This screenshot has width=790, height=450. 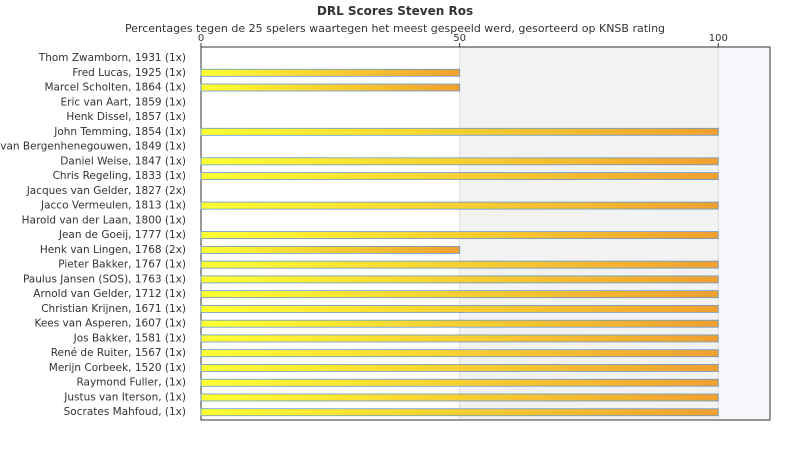 What do you see at coordinates (126, 117) in the screenshot?
I see `category-label: Henk Dissel, 1857 (1x)` at bounding box center [126, 117].